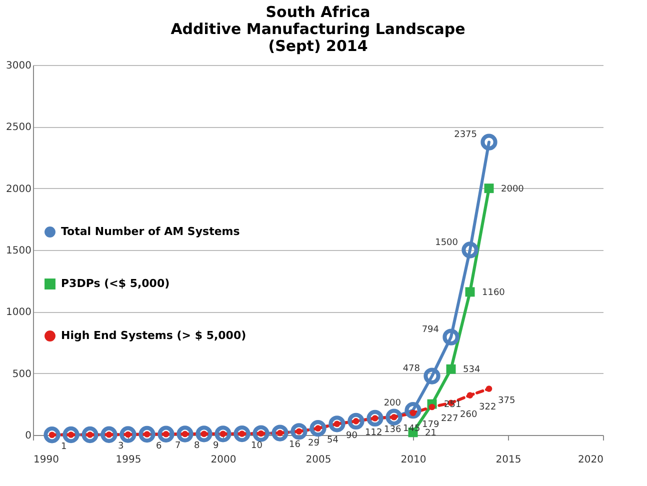  I want to click on y-tick-label: 500, so click(22, 374).